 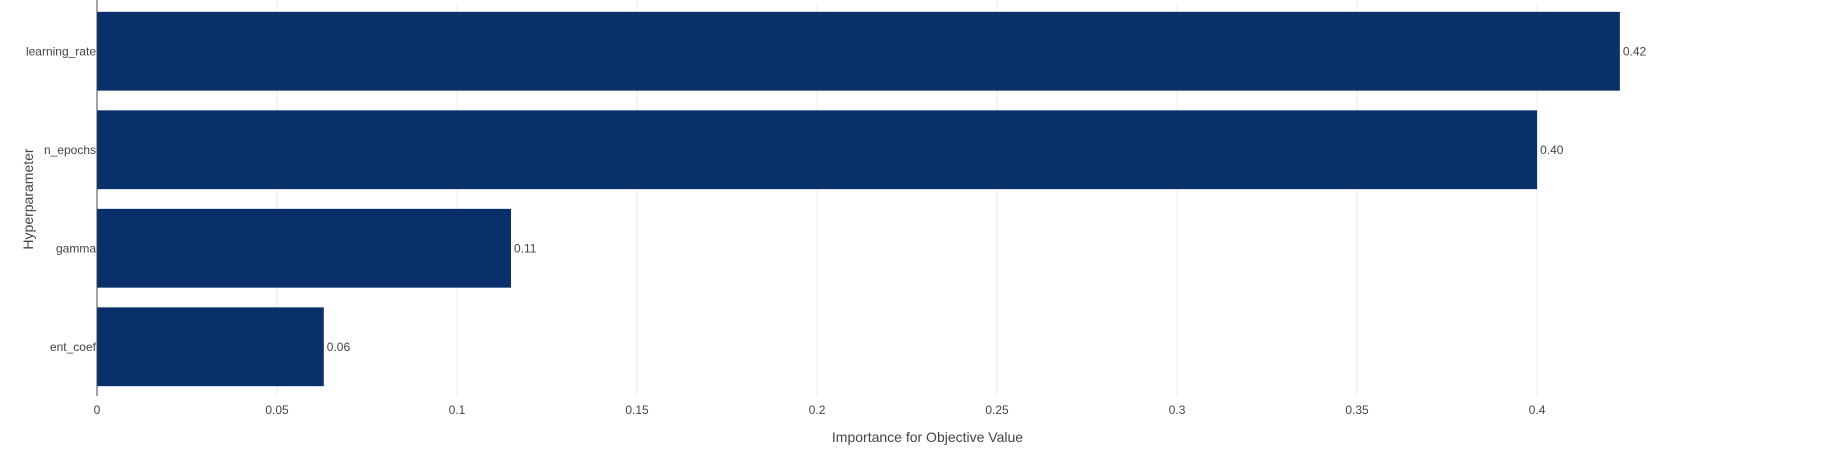 What do you see at coordinates (61, 51) in the screenshot?
I see `category-label: learning_rate` at bounding box center [61, 51].